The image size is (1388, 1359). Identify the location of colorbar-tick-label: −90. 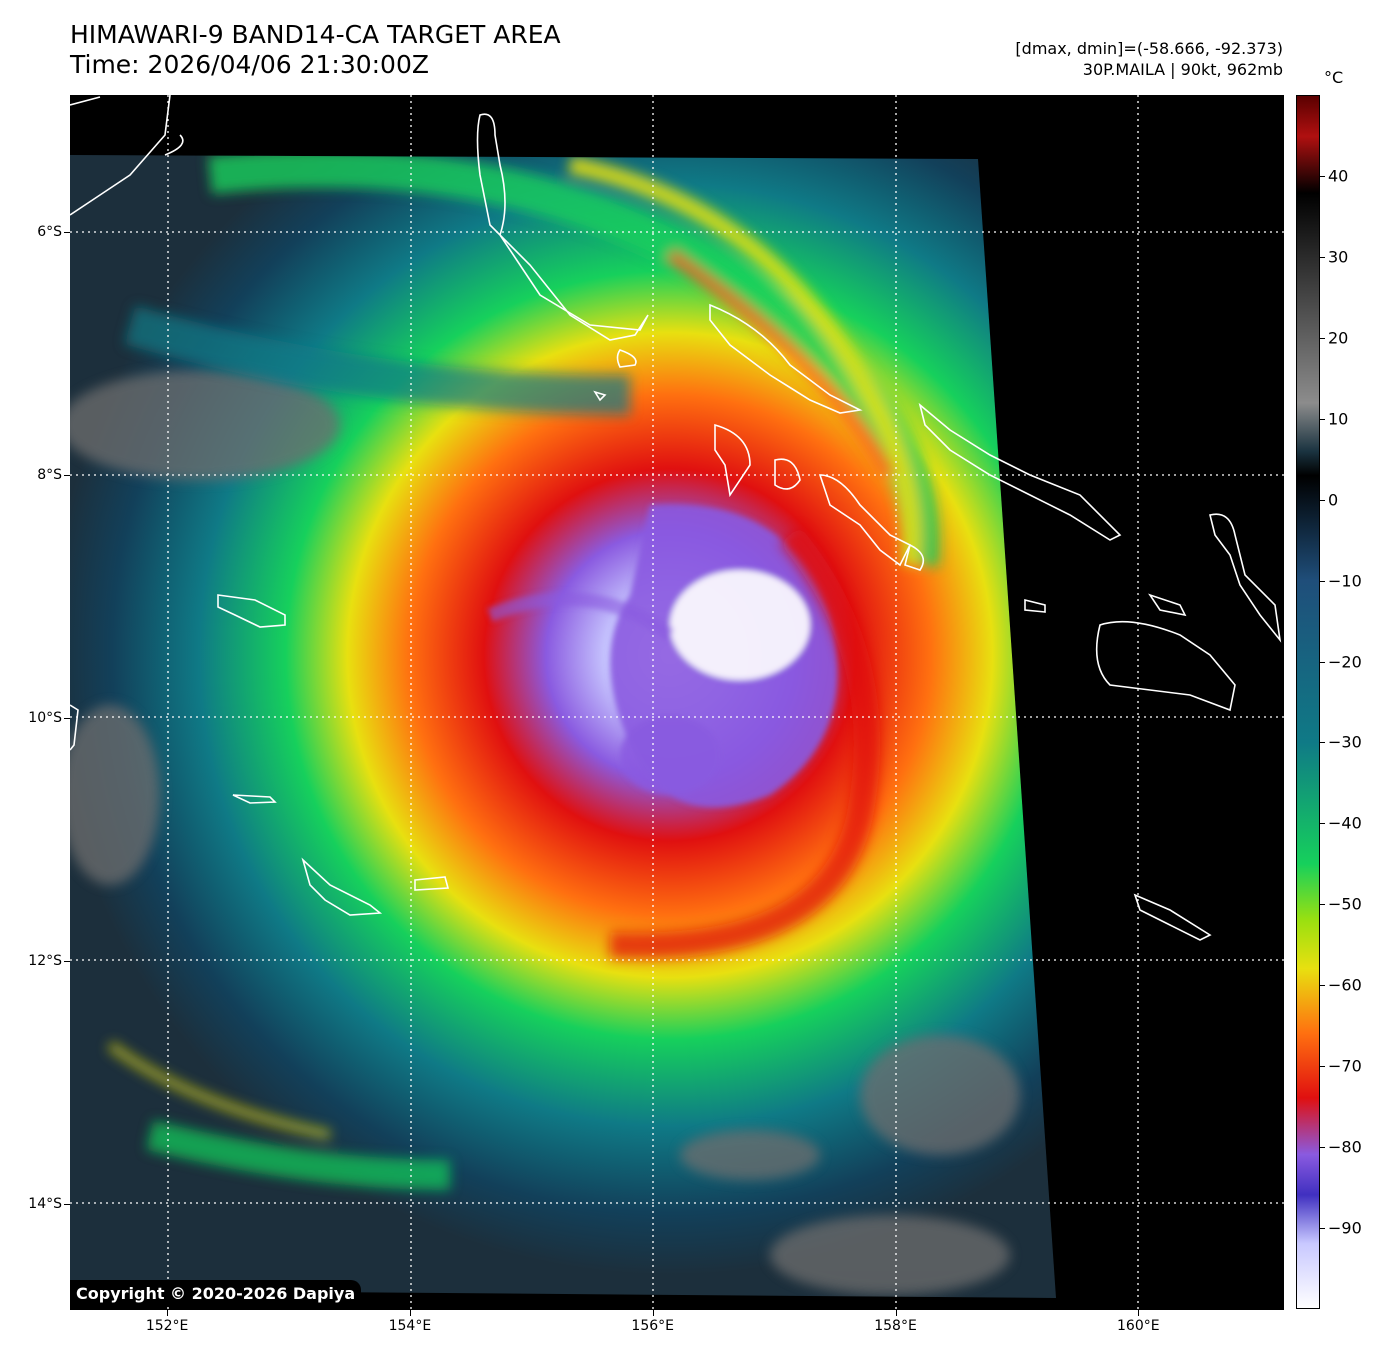
(1345, 1228).